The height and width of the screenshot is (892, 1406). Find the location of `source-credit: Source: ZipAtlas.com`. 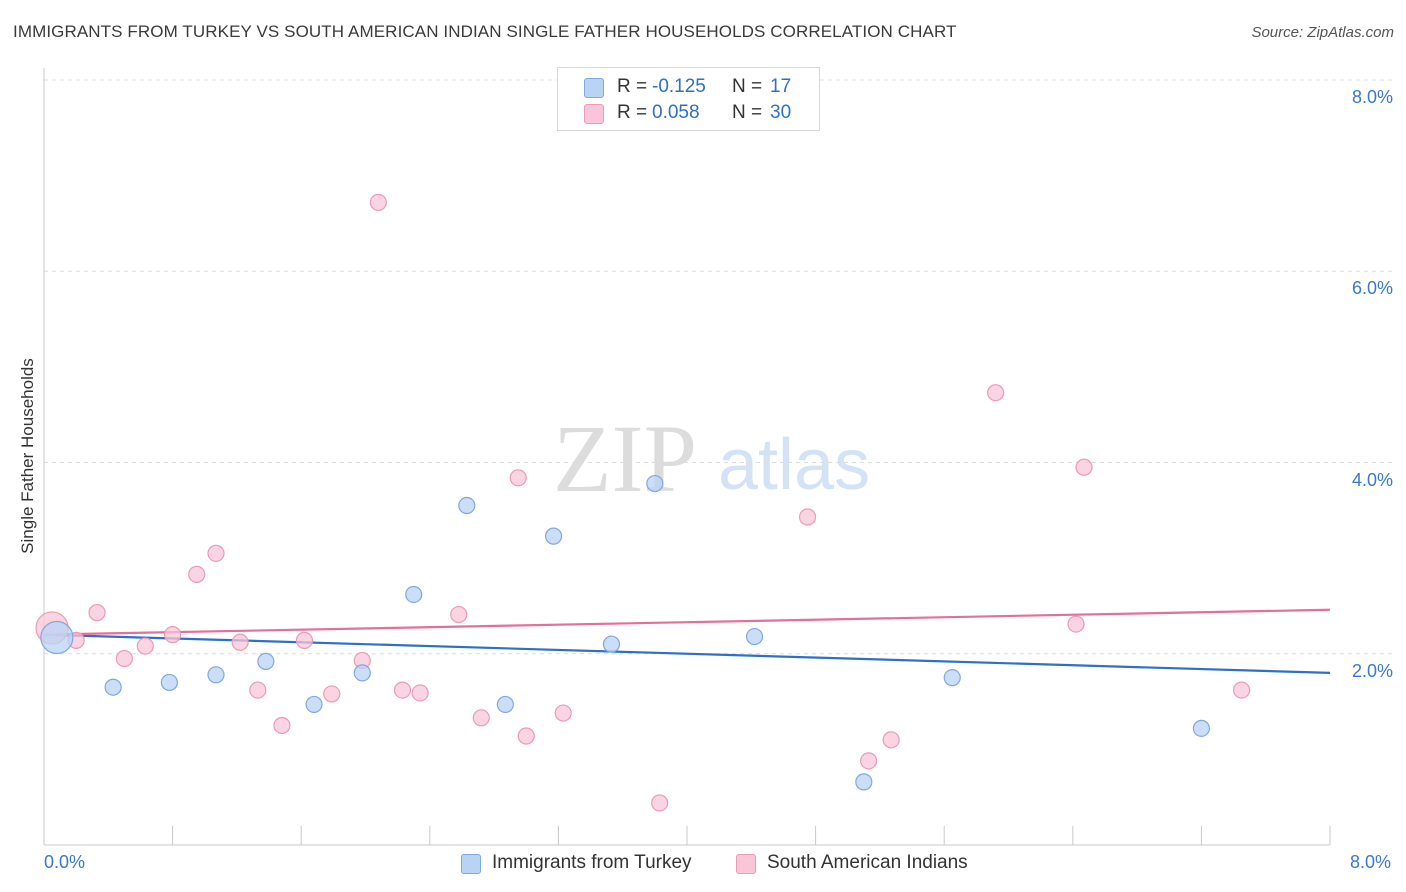

source-credit: Source: ZipAtlas.com is located at coordinates (1322, 32).